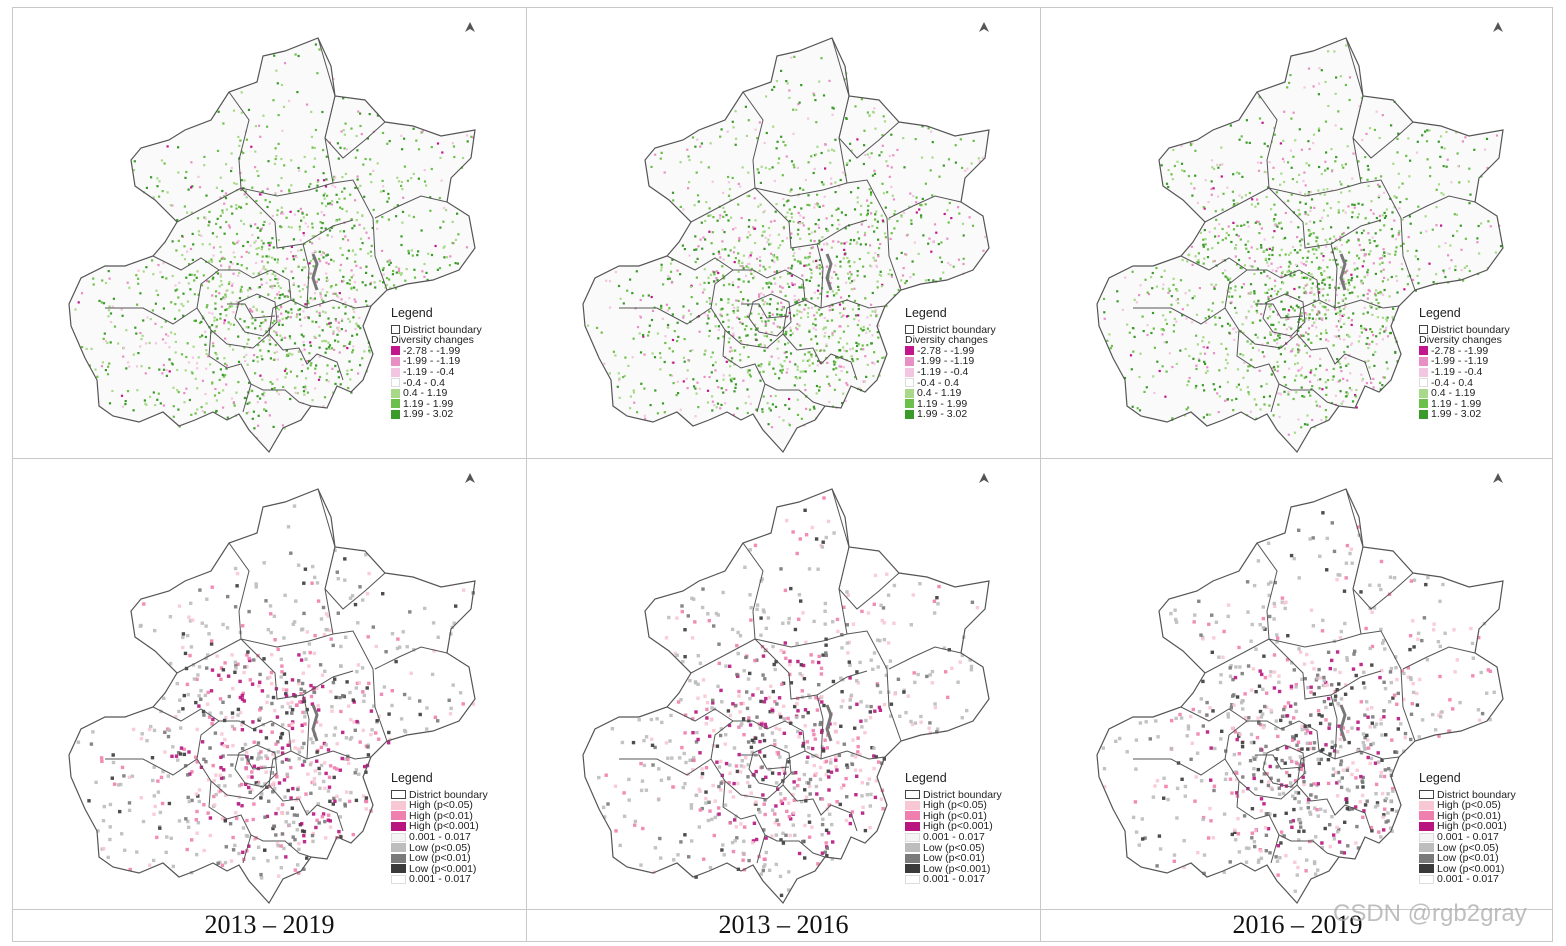 Image resolution: width=1566 pixels, height=946 pixels. I want to click on north-arrow-icon, so click(984, 27).